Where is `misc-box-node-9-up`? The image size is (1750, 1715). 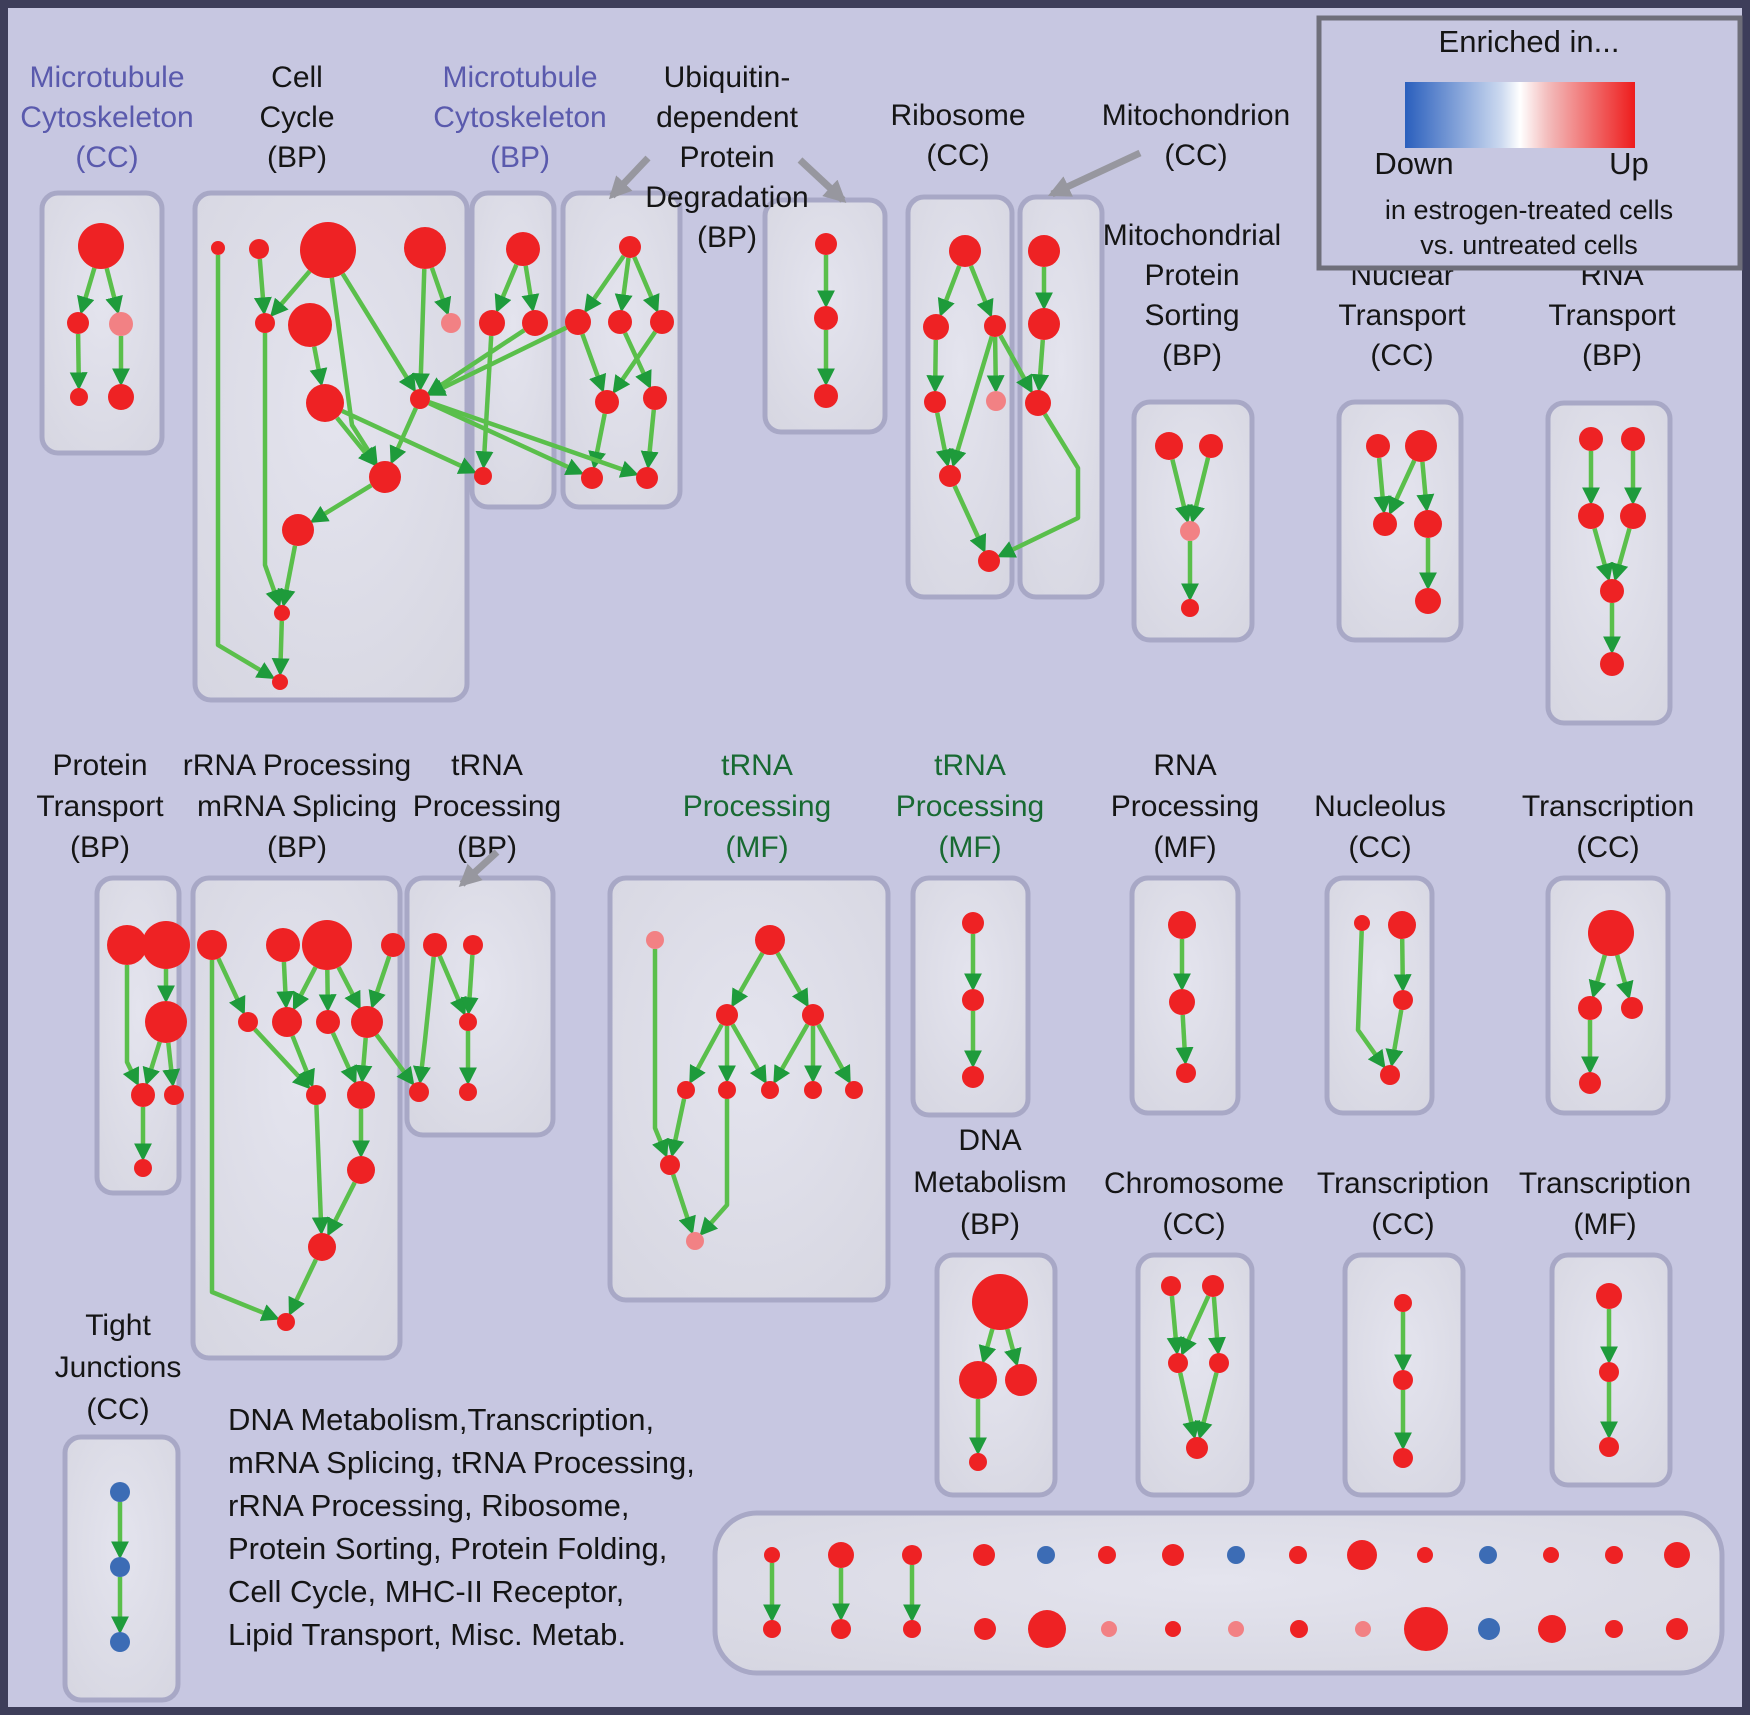
misc-box-node-9-up is located at coordinates (1362, 1555).